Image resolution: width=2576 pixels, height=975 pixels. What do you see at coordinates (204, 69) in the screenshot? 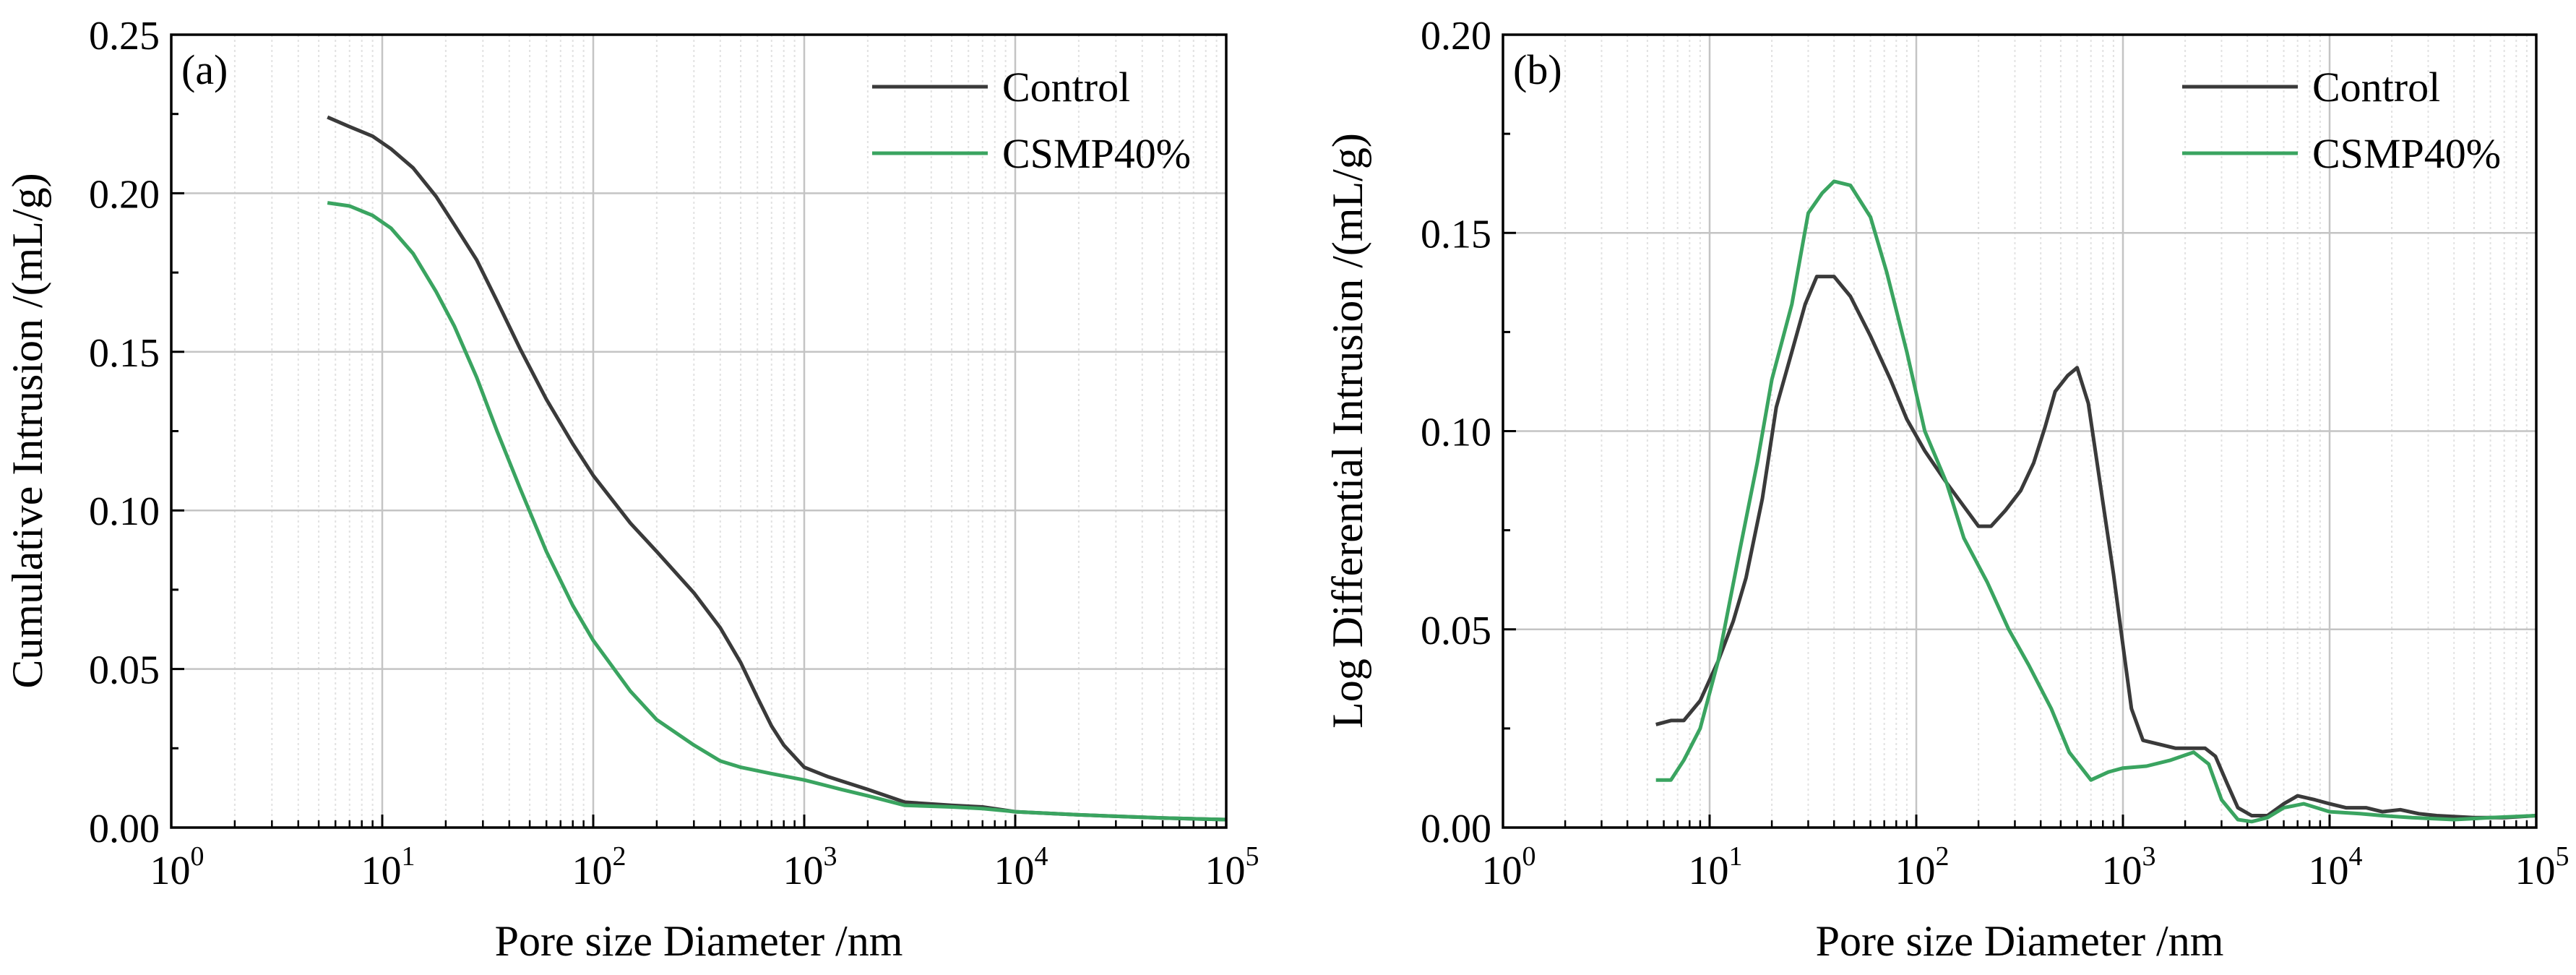
I see `panel-label: (a)` at bounding box center [204, 69].